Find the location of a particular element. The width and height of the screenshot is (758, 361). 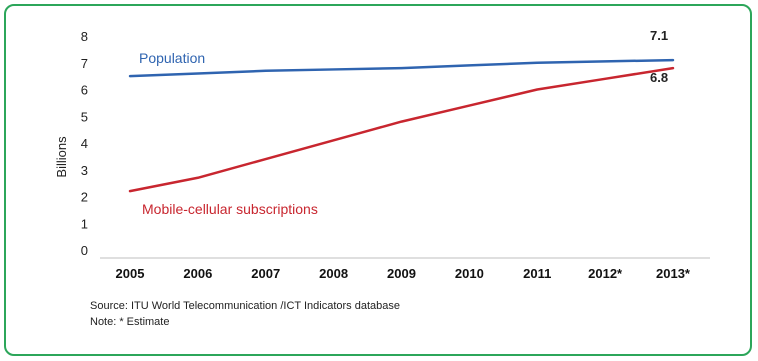

x-tick-label: 2008 is located at coordinates (333, 273).